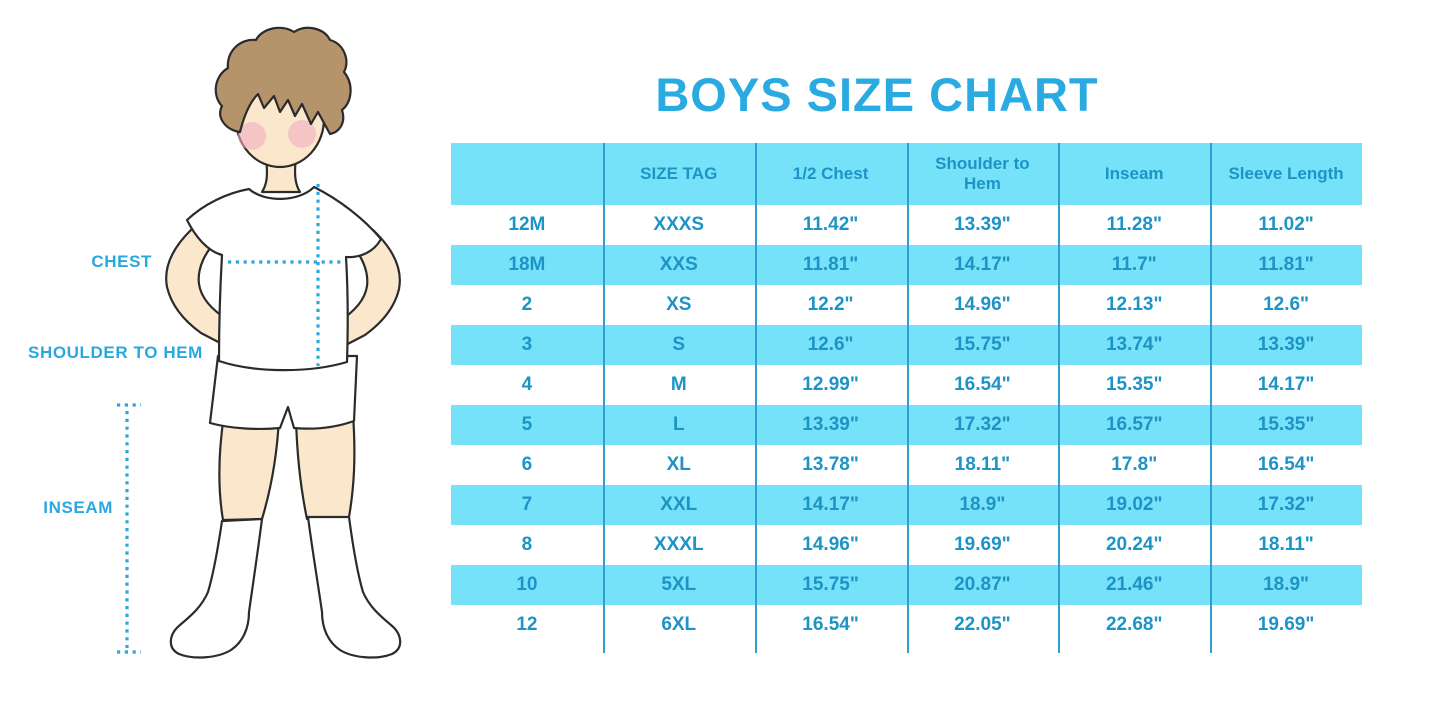  Describe the element at coordinates (678, 265) in the screenshot. I see `measurement-cell: XXS` at that location.